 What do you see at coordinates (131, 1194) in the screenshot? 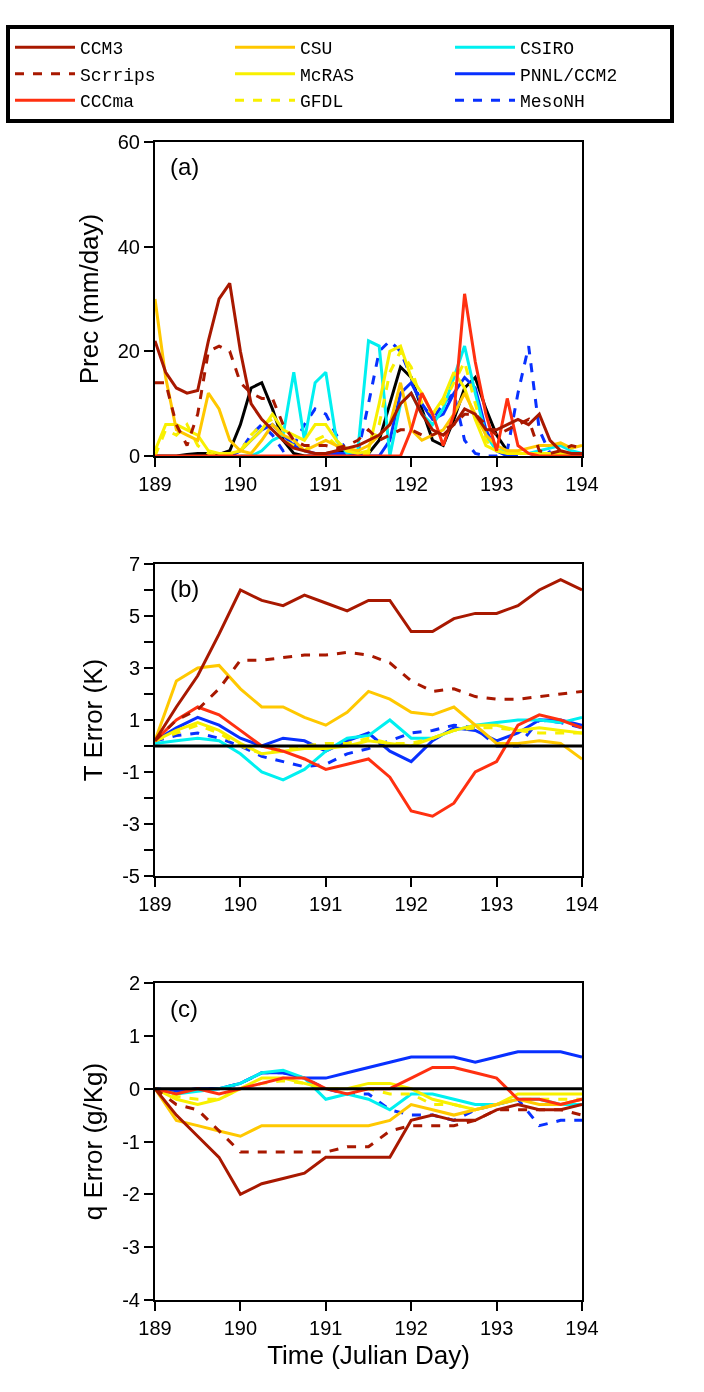
I see `y-tick-label: -2` at bounding box center [131, 1194].